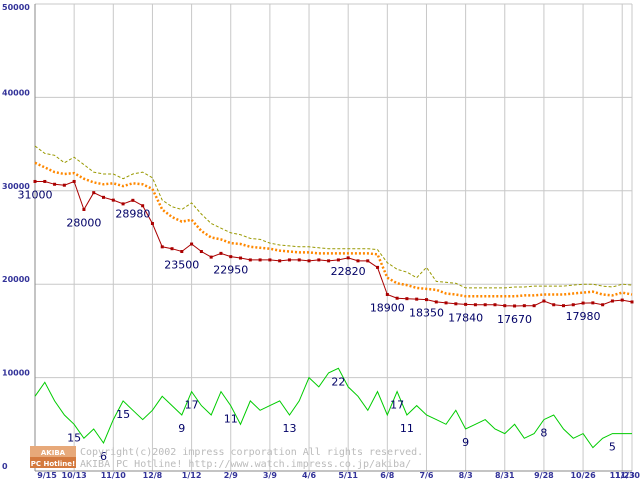 This screenshot has width=640, height=480. What do you see at coordinates (627, 475) in the screenshot?
I see `x-tick-label: 11/30` at bounding box center [627, 475].